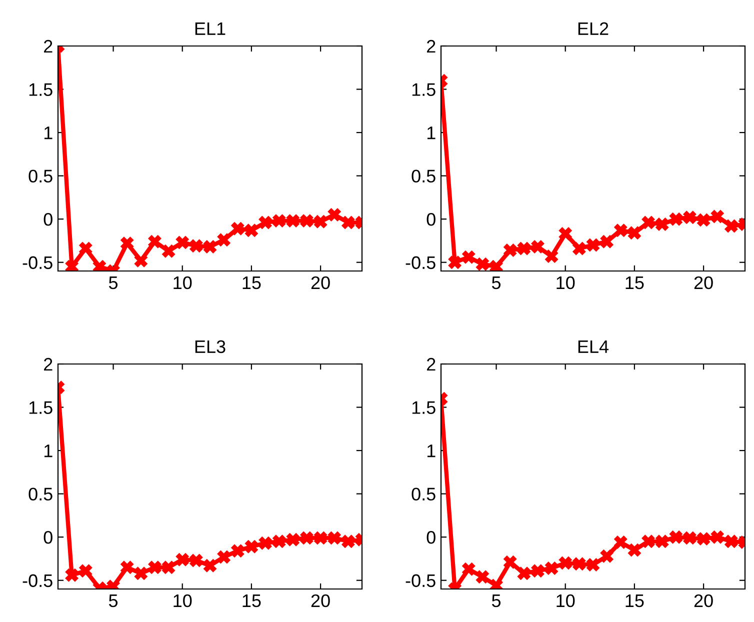 The width and height of the screenshot is (754, 622). Describe the element at coordinates (210, 28) in the screenshot. I see `chart-title: EL1` at that location.